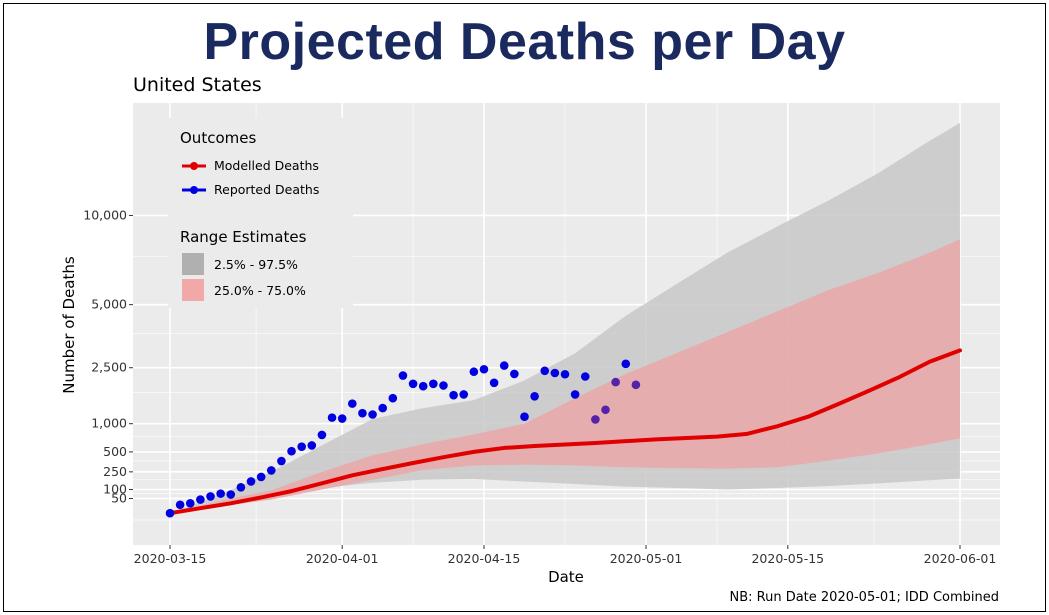 The width and height of the screenshot is (1049, 615). Describe the element at coordinates (342, 558) in the screenshot. I see `x-tick-label: 2020-04-01` at that location.